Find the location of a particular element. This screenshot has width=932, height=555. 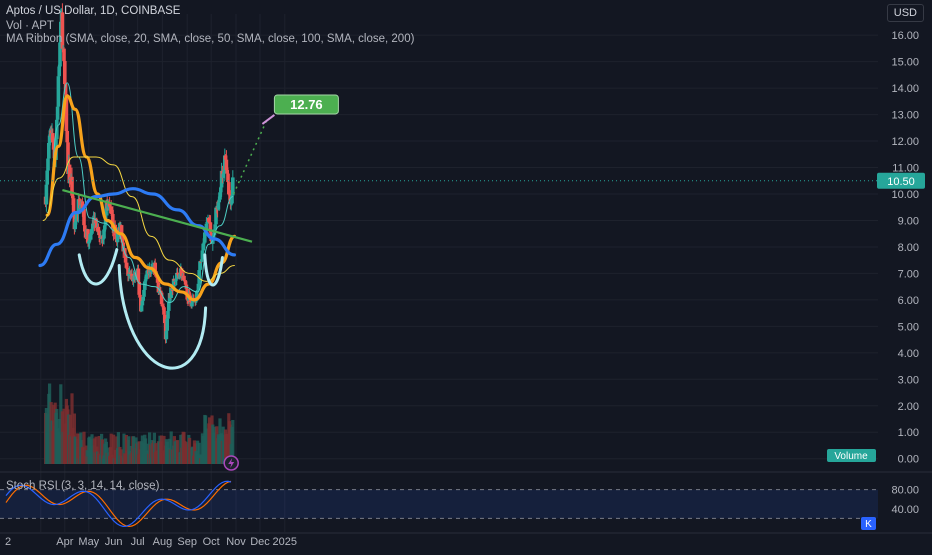

stoch-k-label: K is located at coordinates (868, 524).